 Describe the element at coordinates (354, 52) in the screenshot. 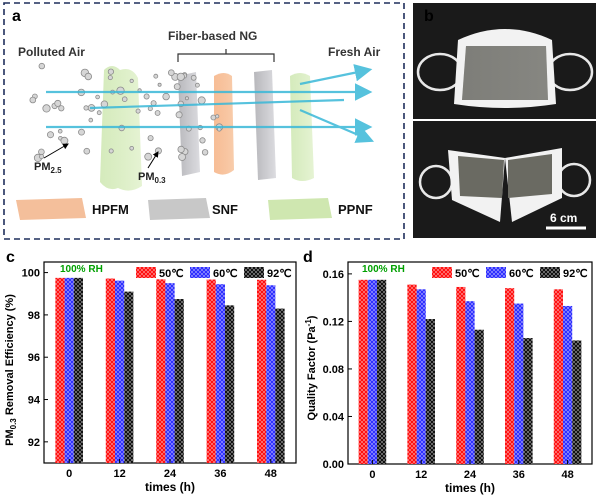

I see `fresh-air-label: Fresh Air` at that location.